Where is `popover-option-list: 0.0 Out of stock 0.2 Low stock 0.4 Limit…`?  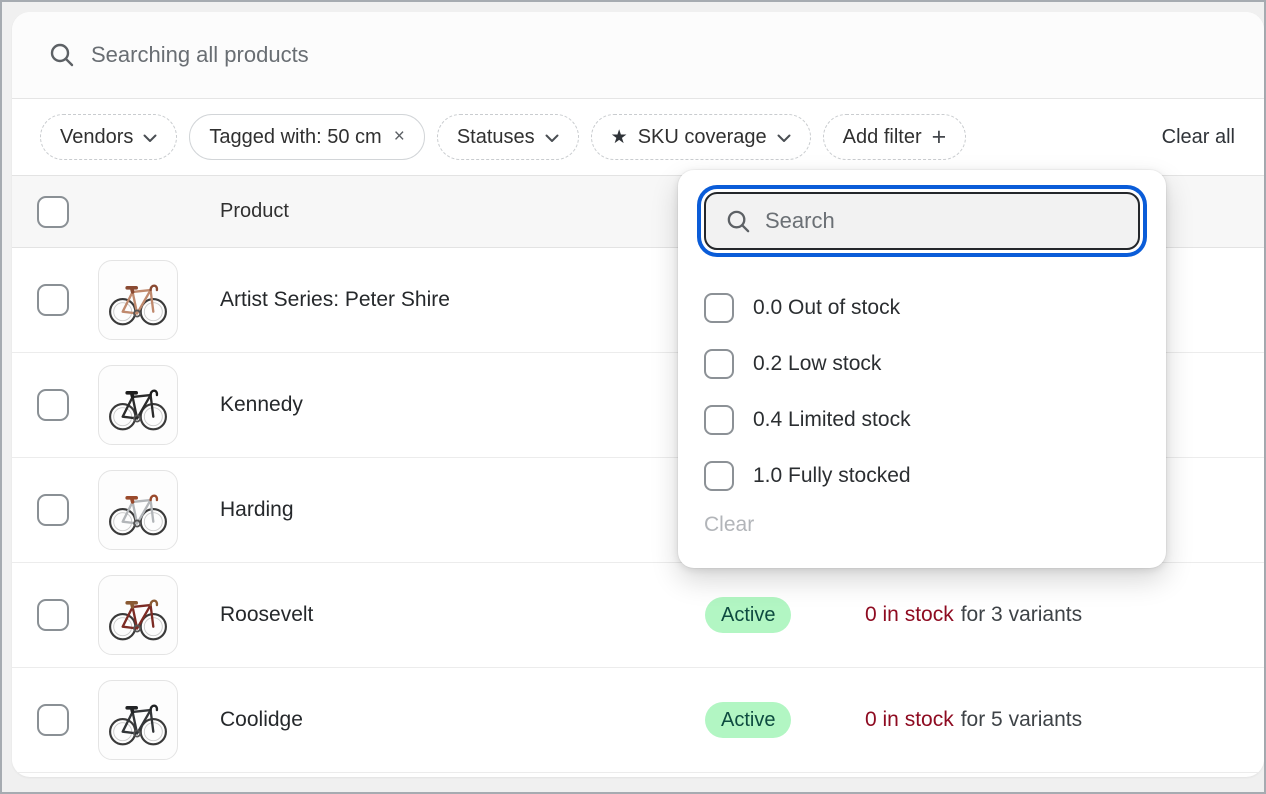 popover-option-list: 0.0 Out of stock 0.2 Low stock 0.4 Limit… is located at coordinates (922, 392).